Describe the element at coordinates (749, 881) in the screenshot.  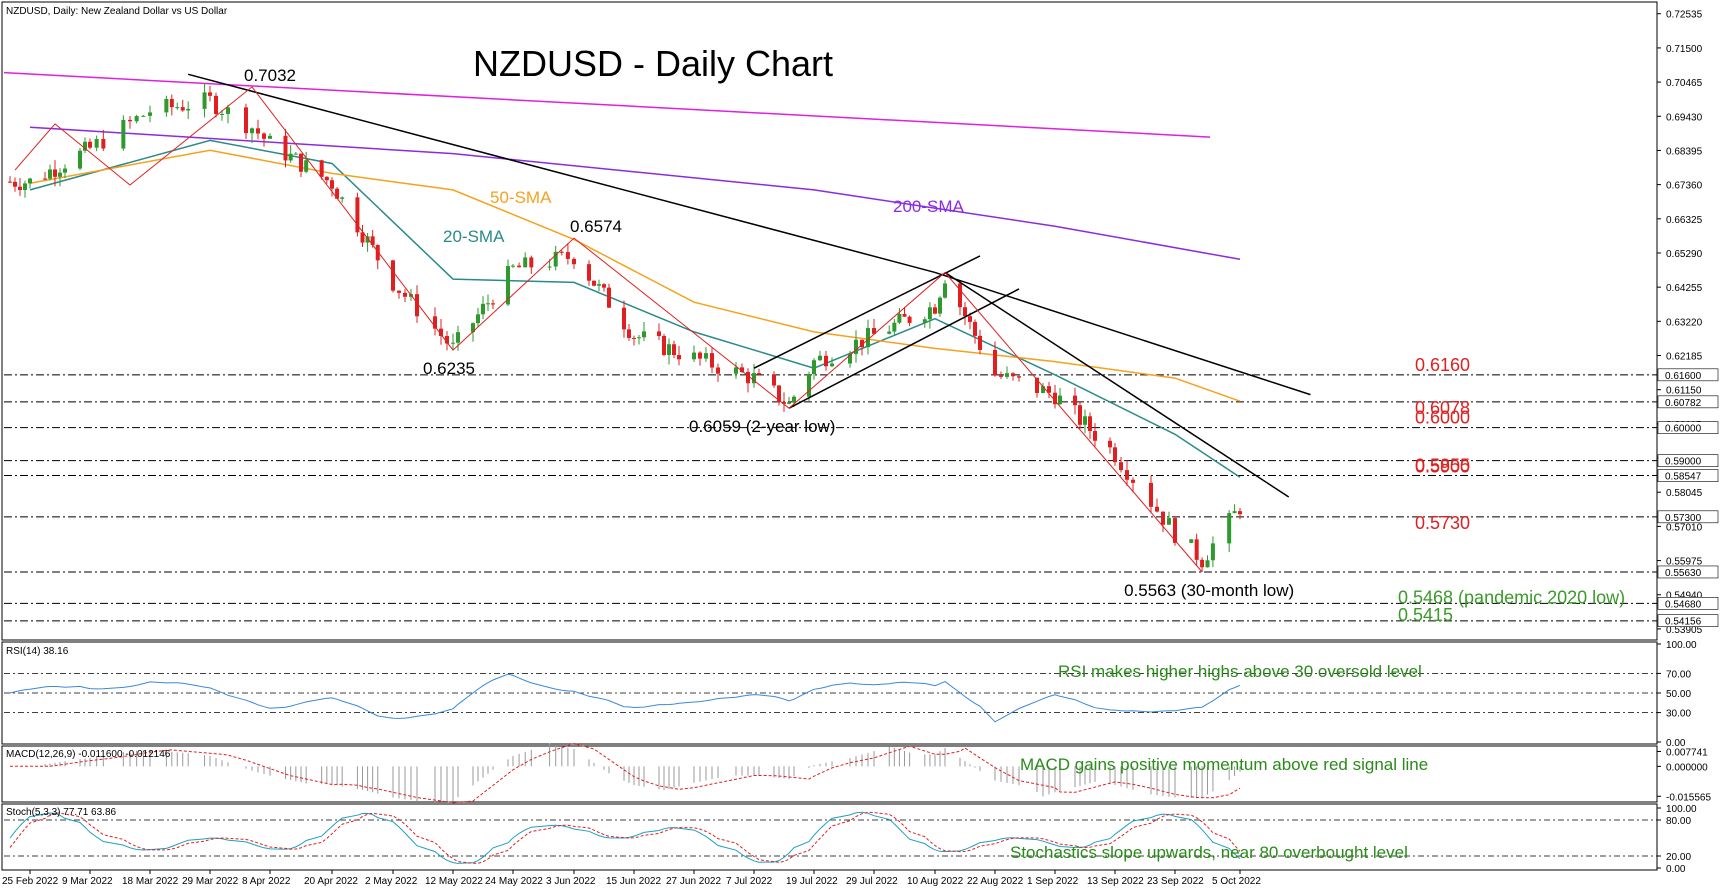
I see `date-tick-label: 7 Jul 2022` at that location.